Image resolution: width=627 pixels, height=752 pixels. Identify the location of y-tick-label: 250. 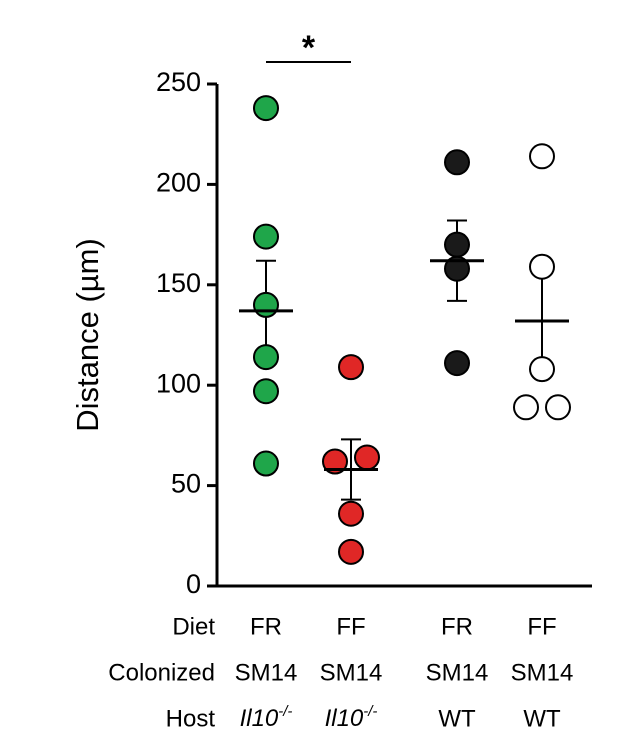
(178, 82).